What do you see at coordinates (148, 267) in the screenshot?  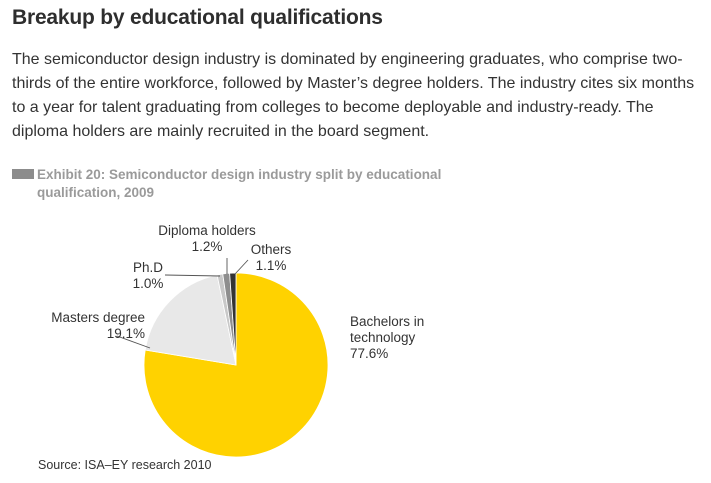 I see `slice-label-line-2: Ph.D` at bounding box center [148, 267].